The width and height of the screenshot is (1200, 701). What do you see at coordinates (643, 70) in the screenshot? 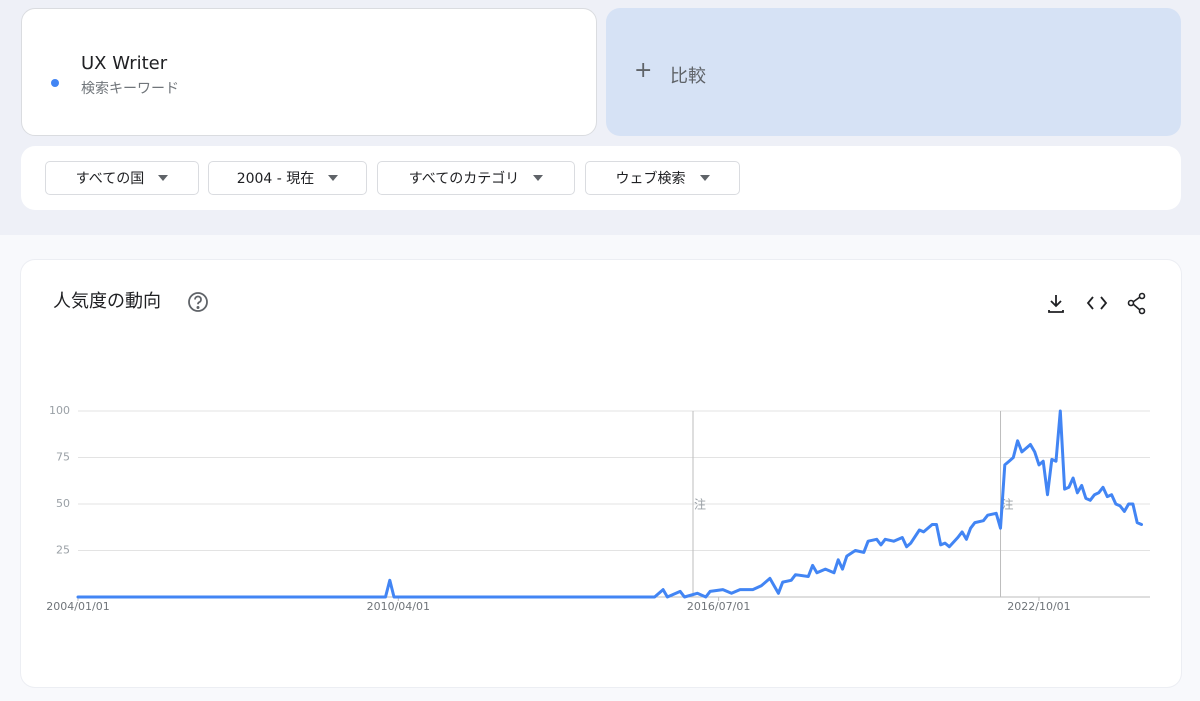
I see `plus-icon: +` at bounding box center [643, 70].